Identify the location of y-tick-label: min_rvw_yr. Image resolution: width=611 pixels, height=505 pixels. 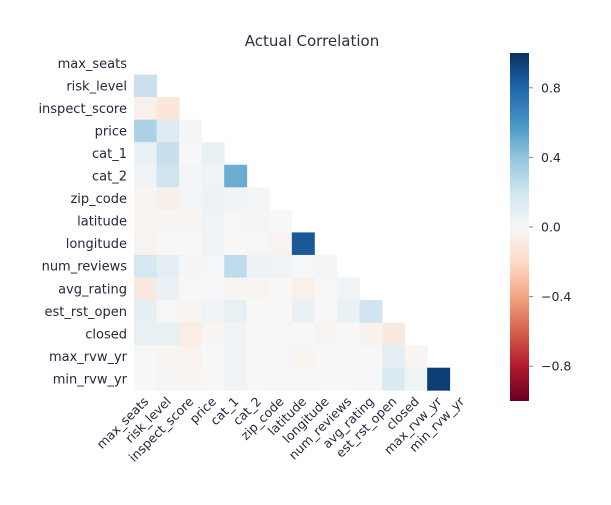
(90, 379).